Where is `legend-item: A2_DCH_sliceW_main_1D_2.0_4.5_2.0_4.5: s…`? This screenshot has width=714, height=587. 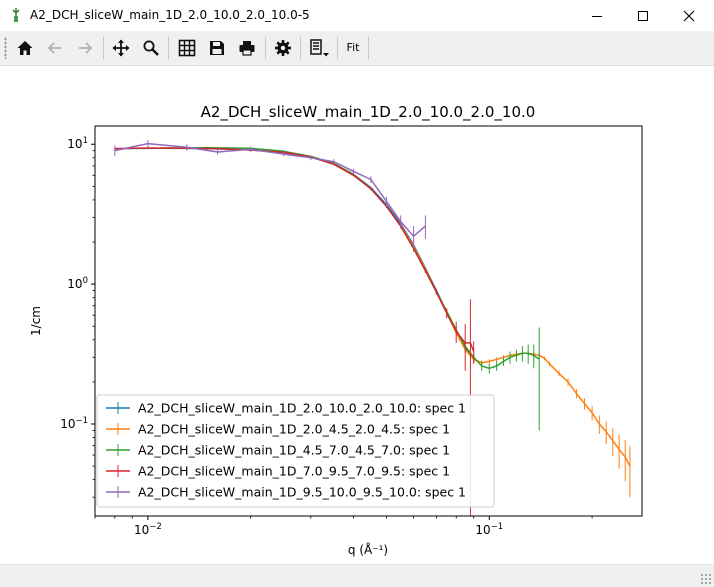
legend-item: A2_DCH_sliceW_main_1D_2.0_4.5_2.0_4.5: s… is located at coordinates (278, 429).